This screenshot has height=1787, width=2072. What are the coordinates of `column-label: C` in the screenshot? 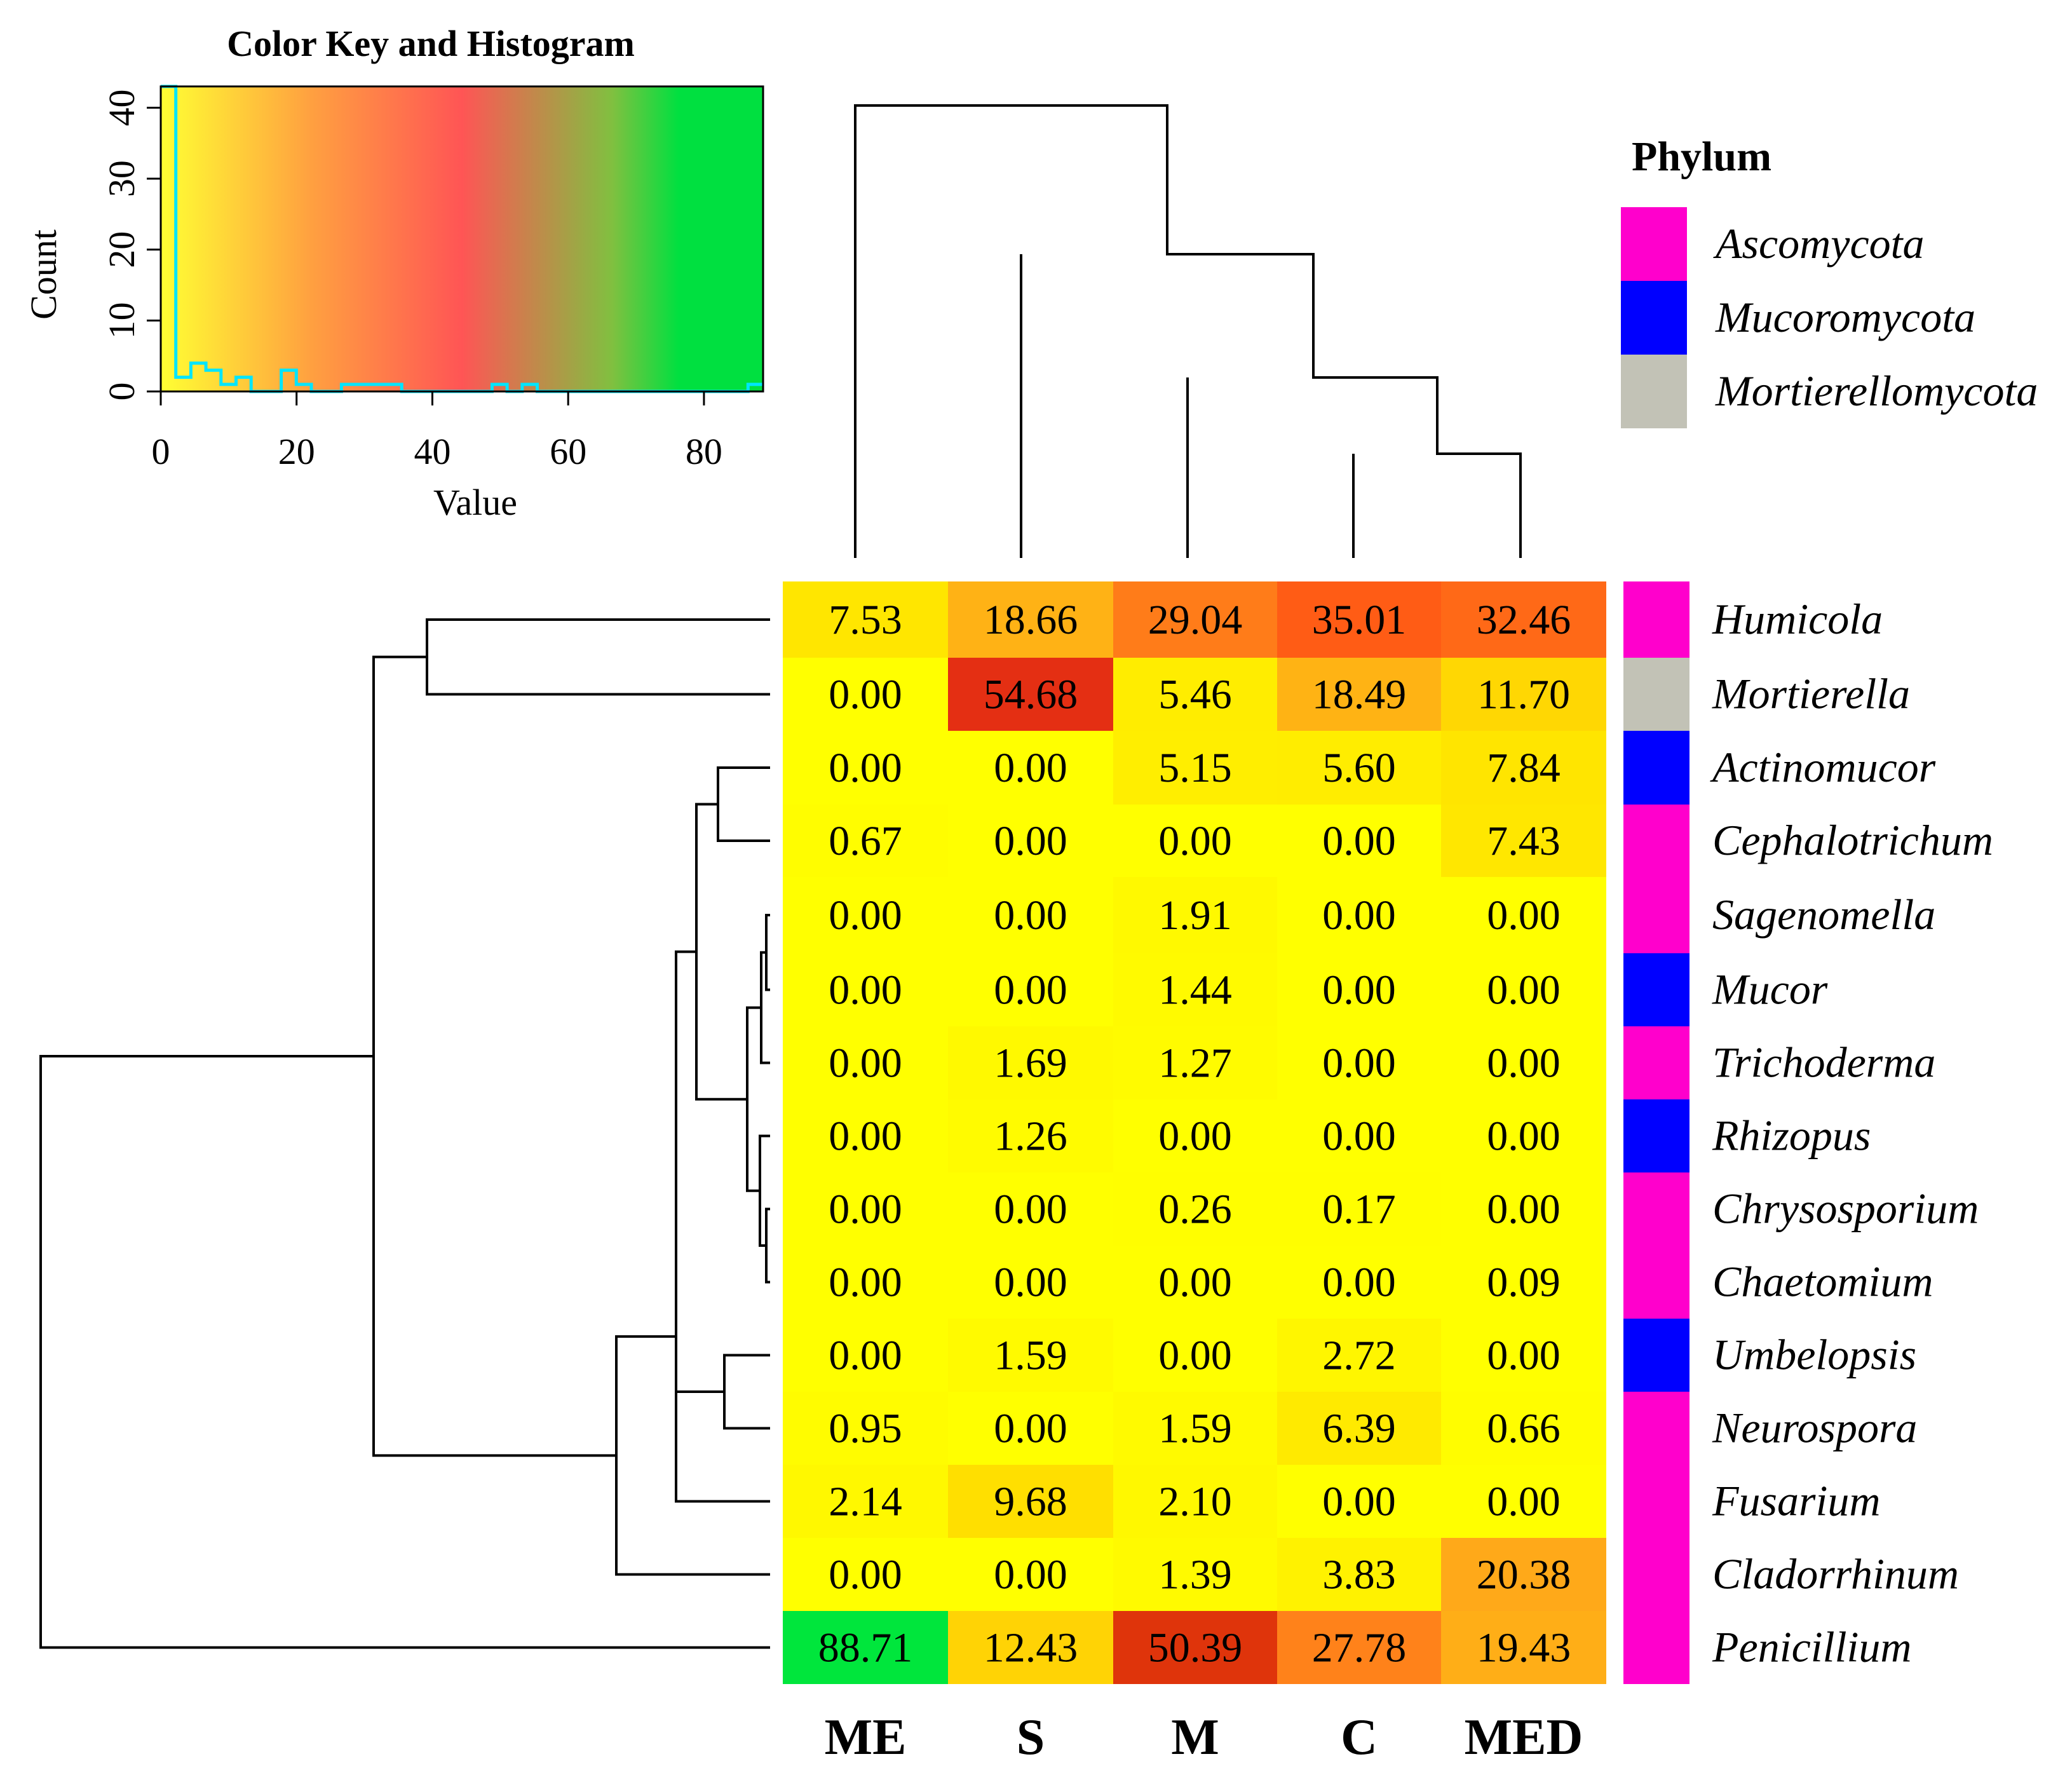 It's located at (1359, 1737).